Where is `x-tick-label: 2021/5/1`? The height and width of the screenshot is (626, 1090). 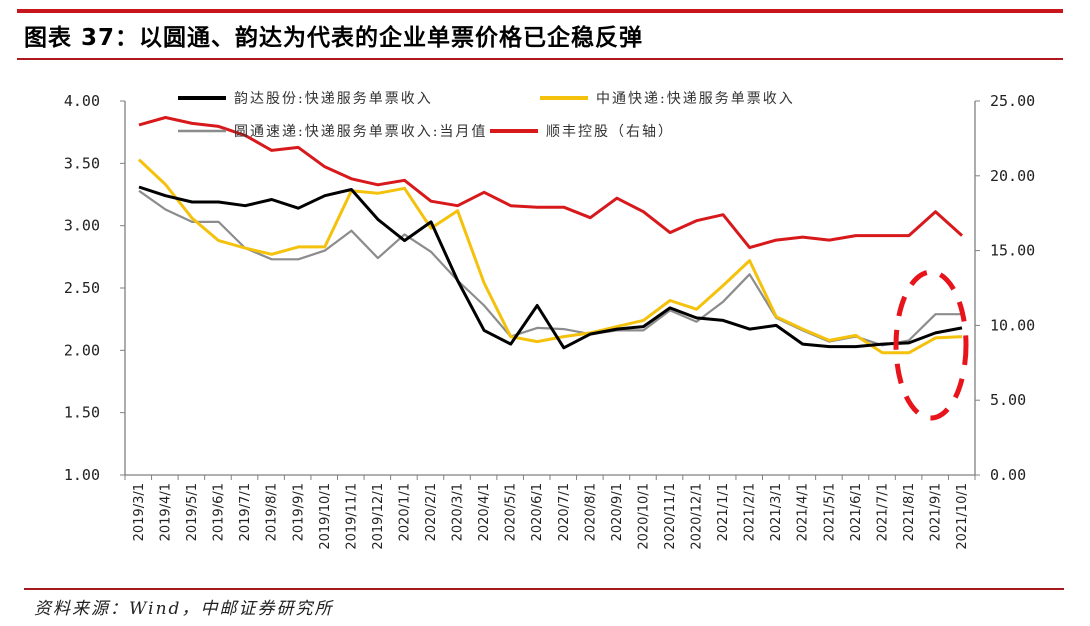
x-tick-label: 2021/5/1 is located at coordinates (829, 512).